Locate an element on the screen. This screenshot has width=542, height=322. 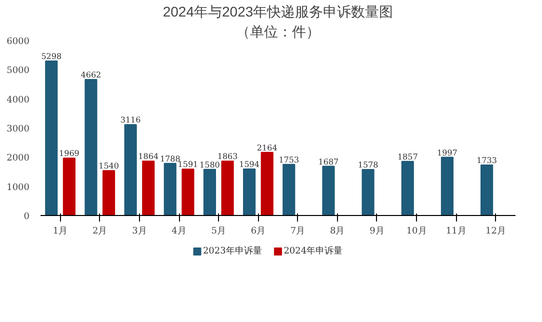
x-tick-label: 10月 is located at coordinates (416, 231).